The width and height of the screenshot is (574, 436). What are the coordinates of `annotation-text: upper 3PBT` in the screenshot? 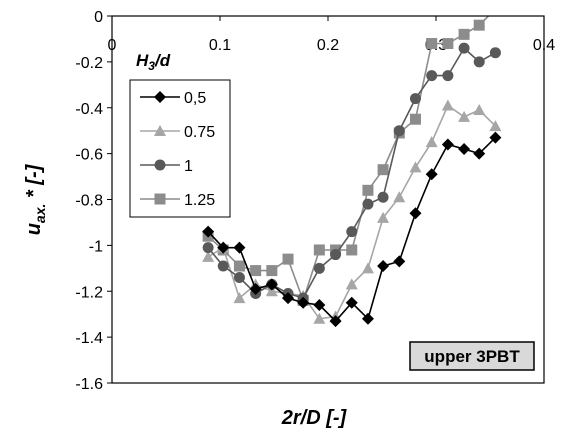 It's located at (472, 356).